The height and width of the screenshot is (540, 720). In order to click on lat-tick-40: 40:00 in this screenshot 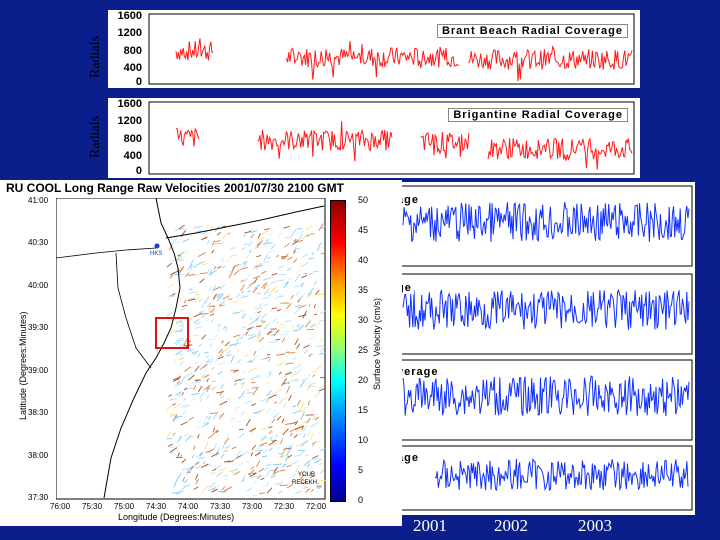, I will do `click(38, 285)`.